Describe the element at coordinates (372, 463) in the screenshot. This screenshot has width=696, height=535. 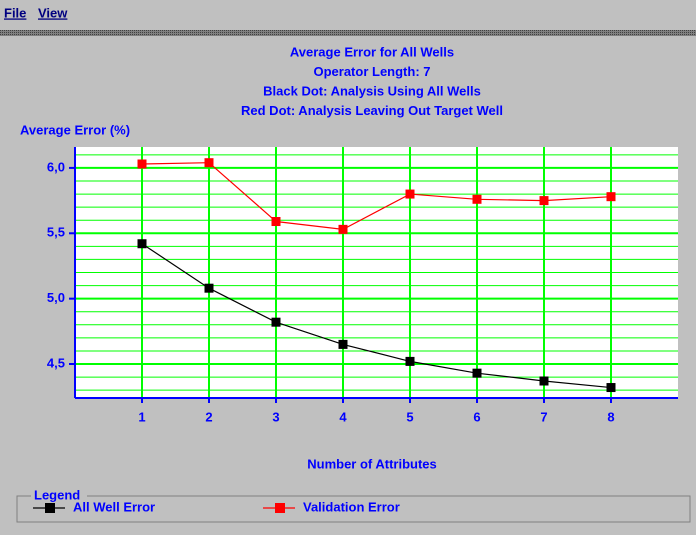
I see `x-axis-label: Number of Attributes` at that location.